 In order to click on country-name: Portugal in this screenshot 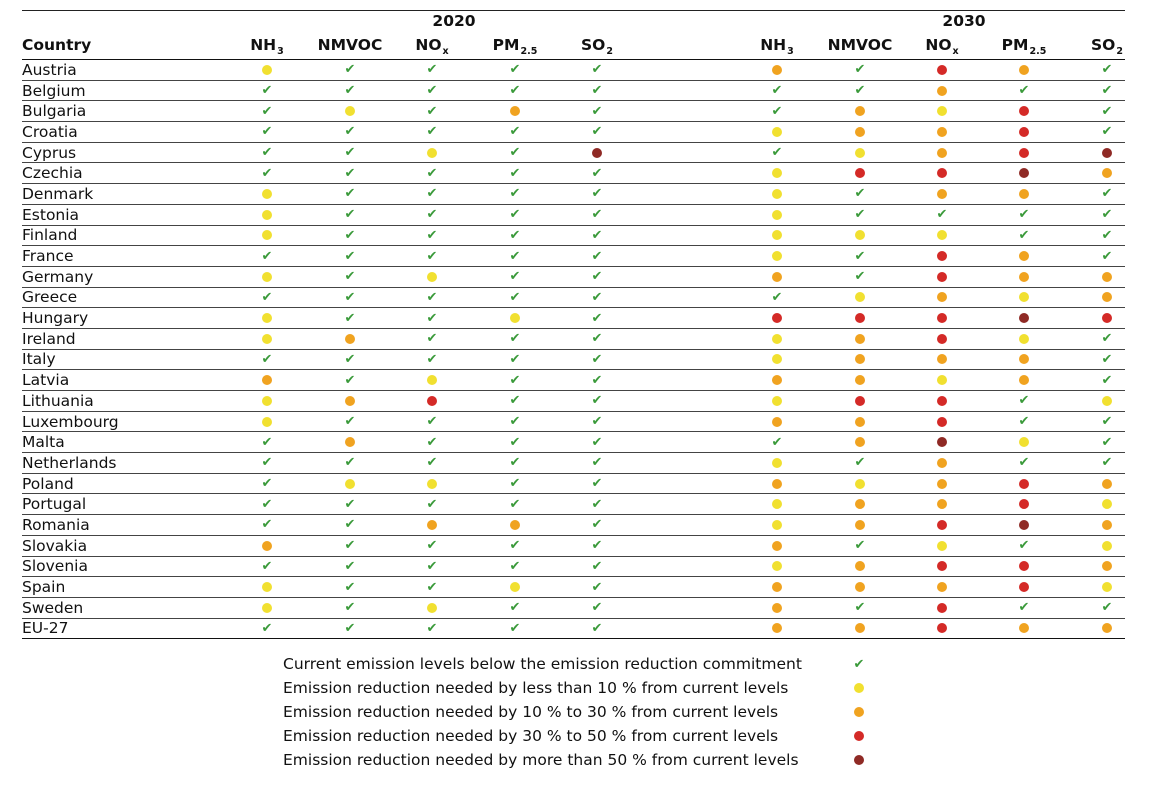, I will do `click(54, 504)`.